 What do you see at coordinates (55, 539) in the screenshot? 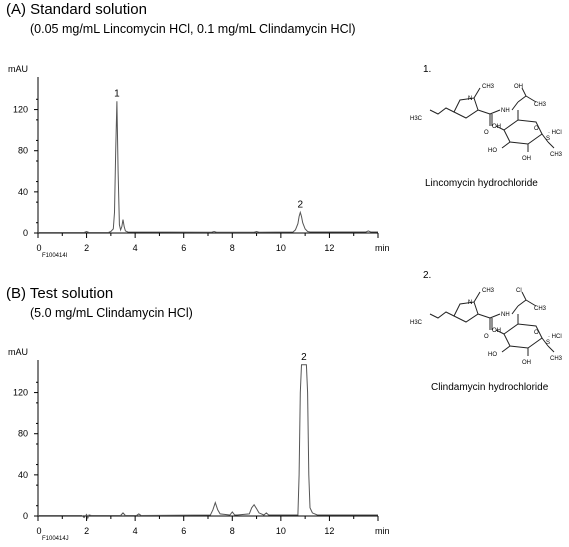
I see `figure-code: F100414J` at bounding box center [55, 539].